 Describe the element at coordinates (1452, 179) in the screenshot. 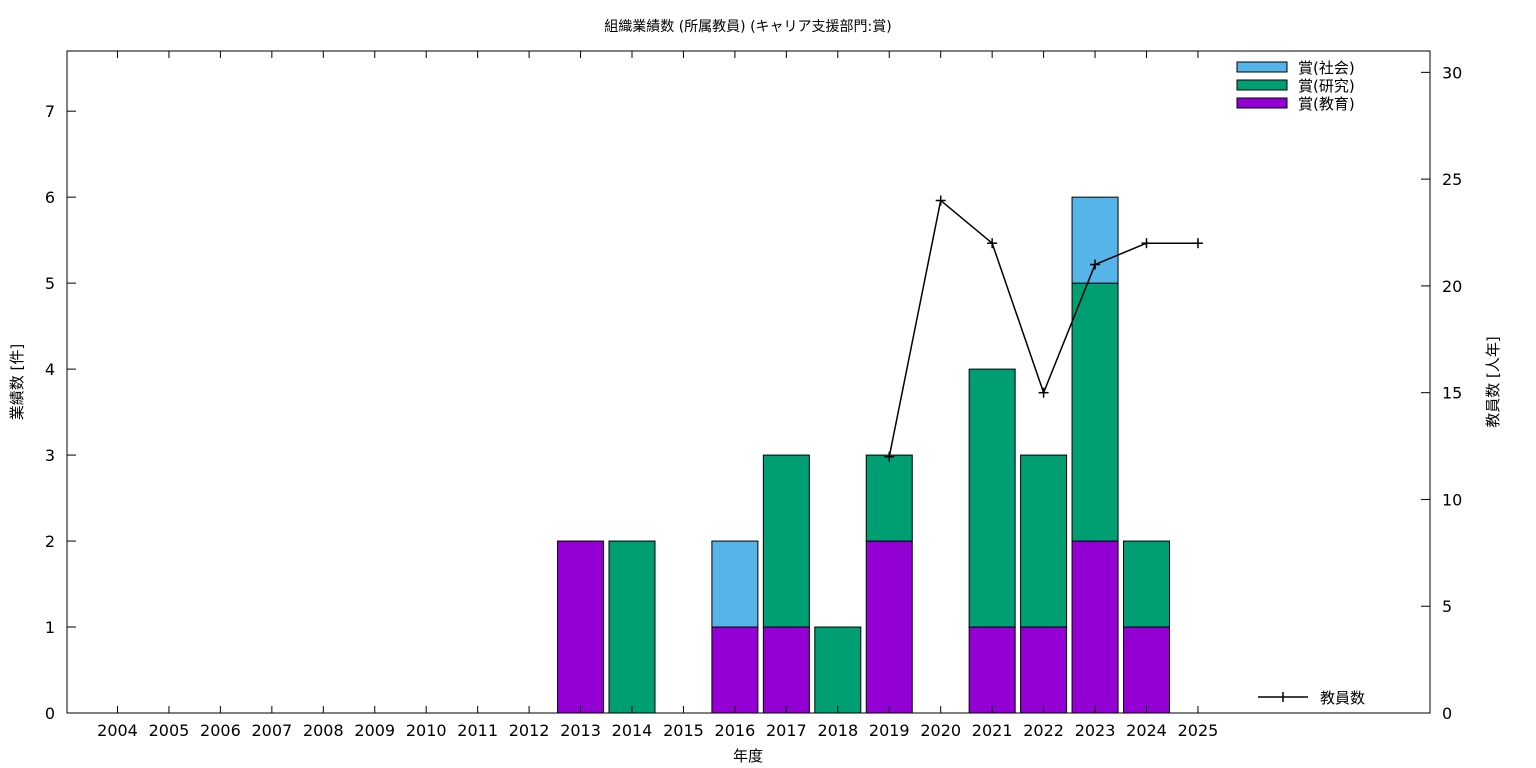

I see `y2-tick-label: 25` at that location.